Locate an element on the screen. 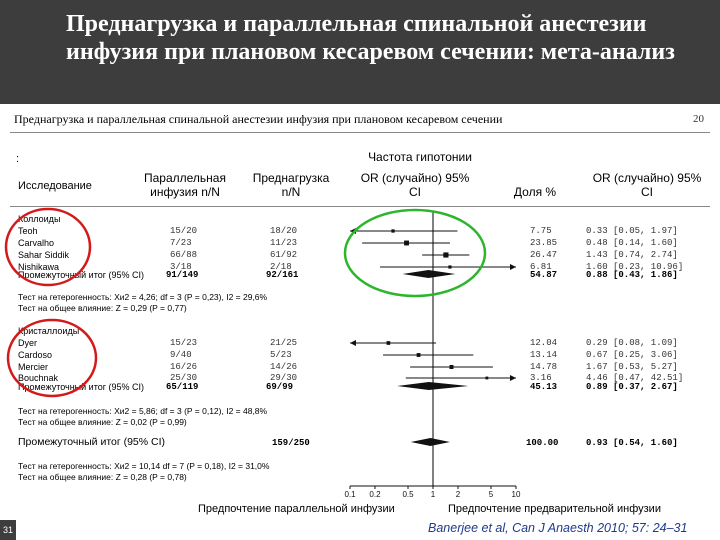  or-column-header: OR (случайно) 95% CI is located at coordinates (415, 185).